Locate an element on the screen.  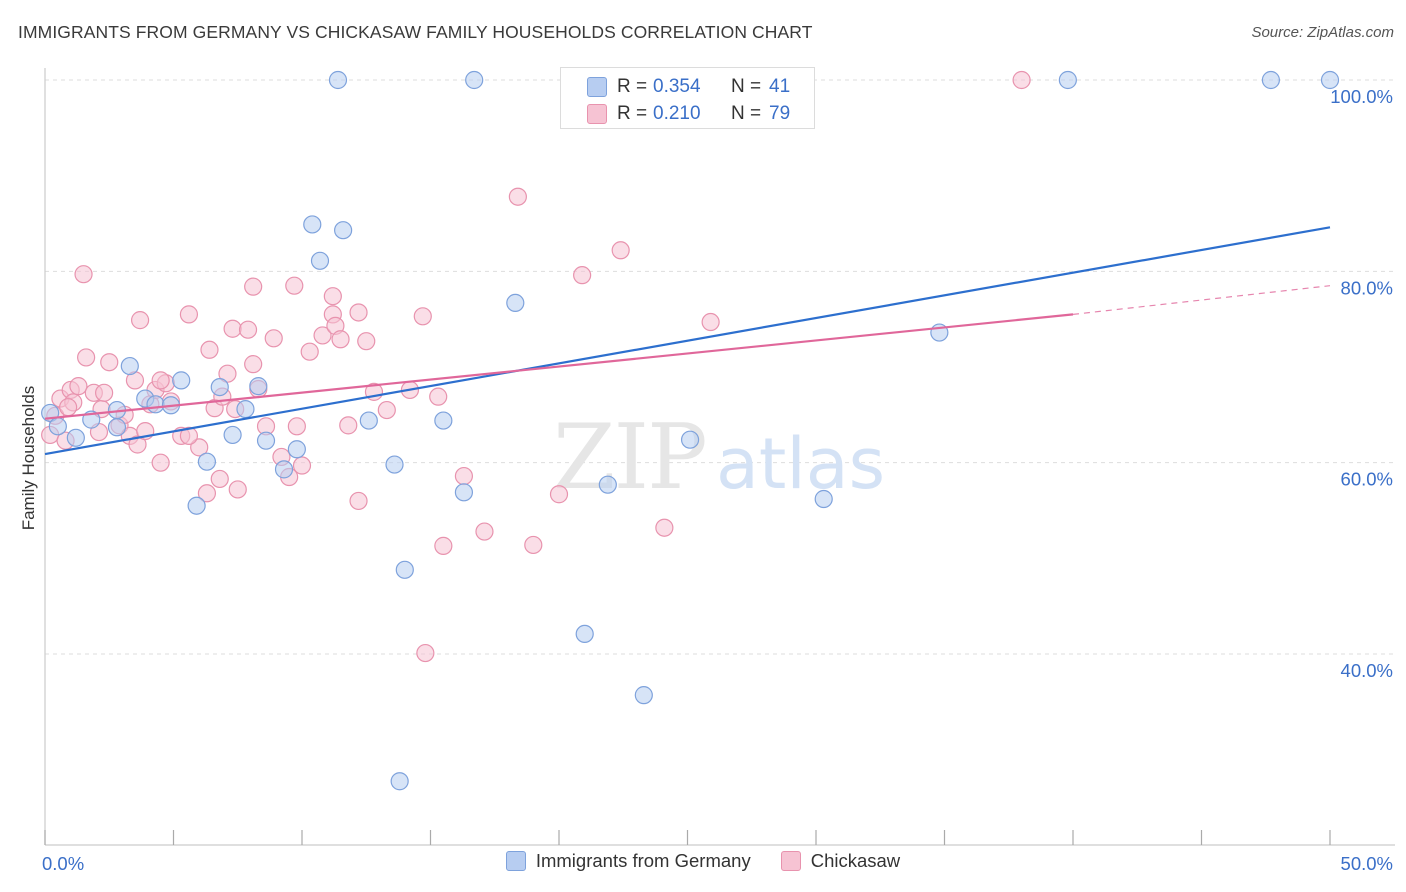
source-credit: Source: ZipAtlas.com is located at coordinates (1322, 32).